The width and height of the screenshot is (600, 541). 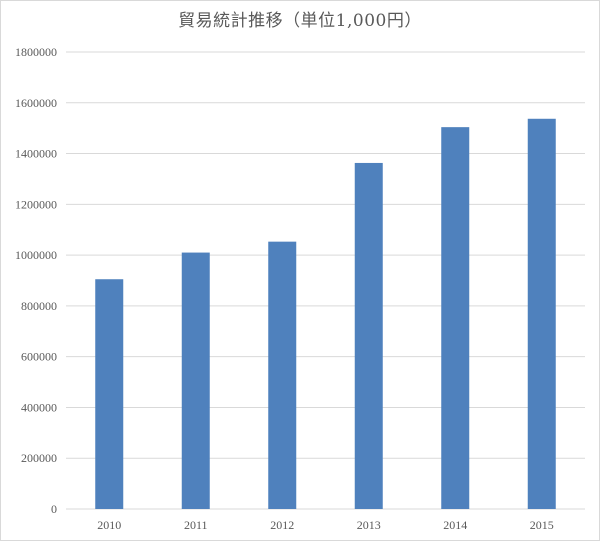 What do you see at coordinates (109, 525) in the screenshot?
I see `x-tick-label: 2010` at bounding box center [109, 525].